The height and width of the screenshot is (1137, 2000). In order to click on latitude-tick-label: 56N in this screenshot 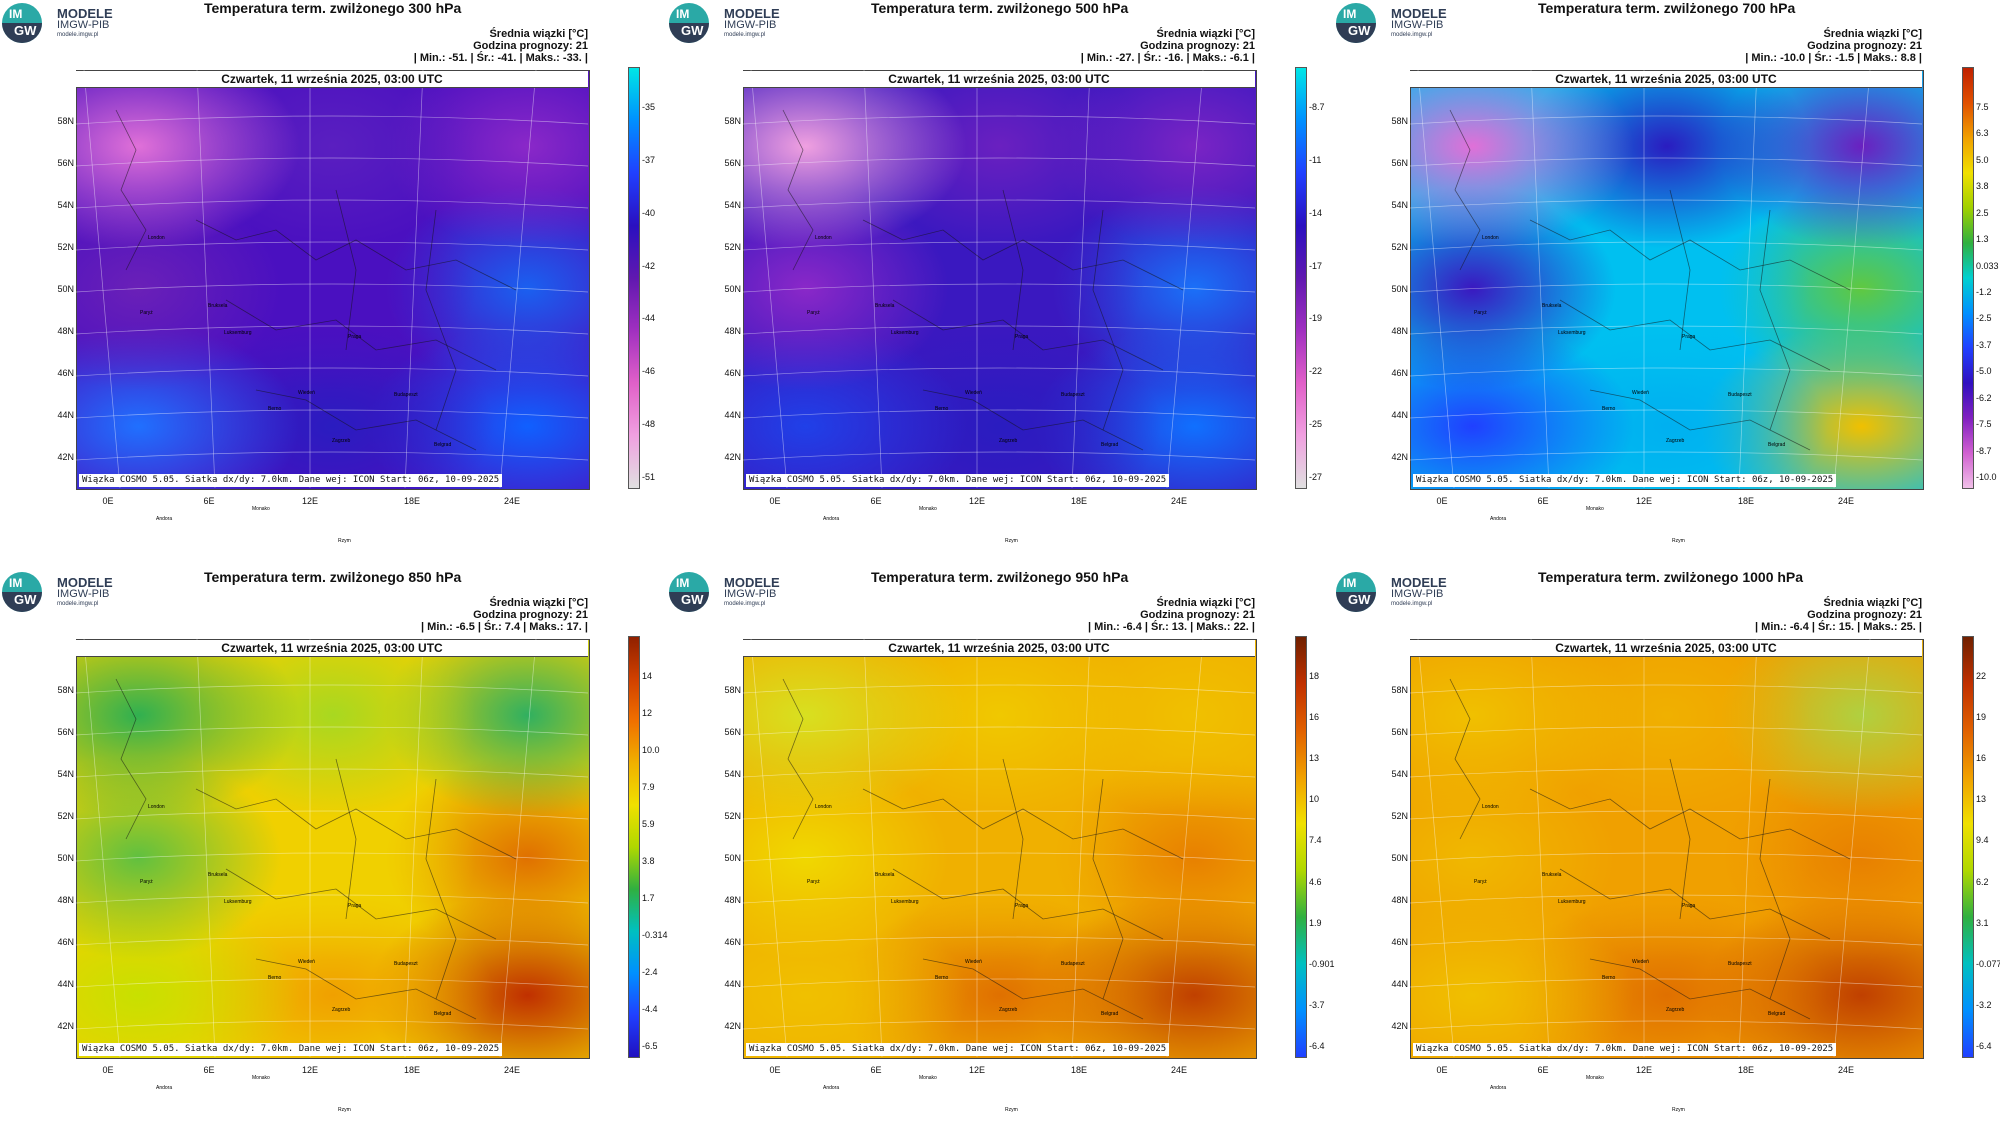, I will do `click(732, 732)`.